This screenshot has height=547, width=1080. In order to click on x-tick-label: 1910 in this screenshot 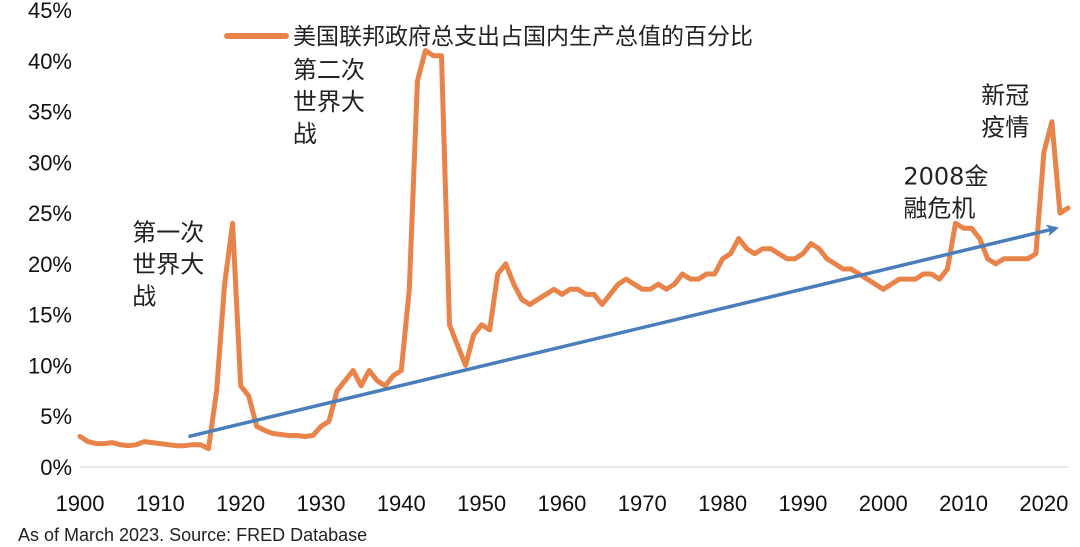, I will do `click(160, 503)`.